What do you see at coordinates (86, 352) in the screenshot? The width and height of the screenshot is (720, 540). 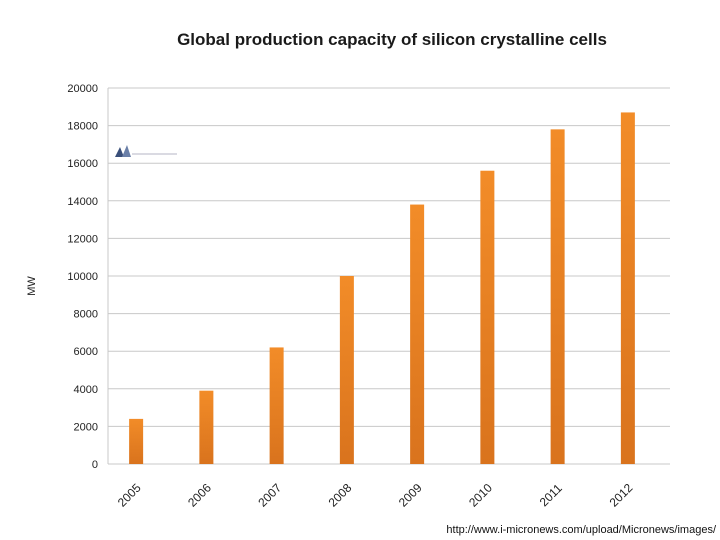 I see `y-tick-label: 6000` at bounding box center [86, 352].